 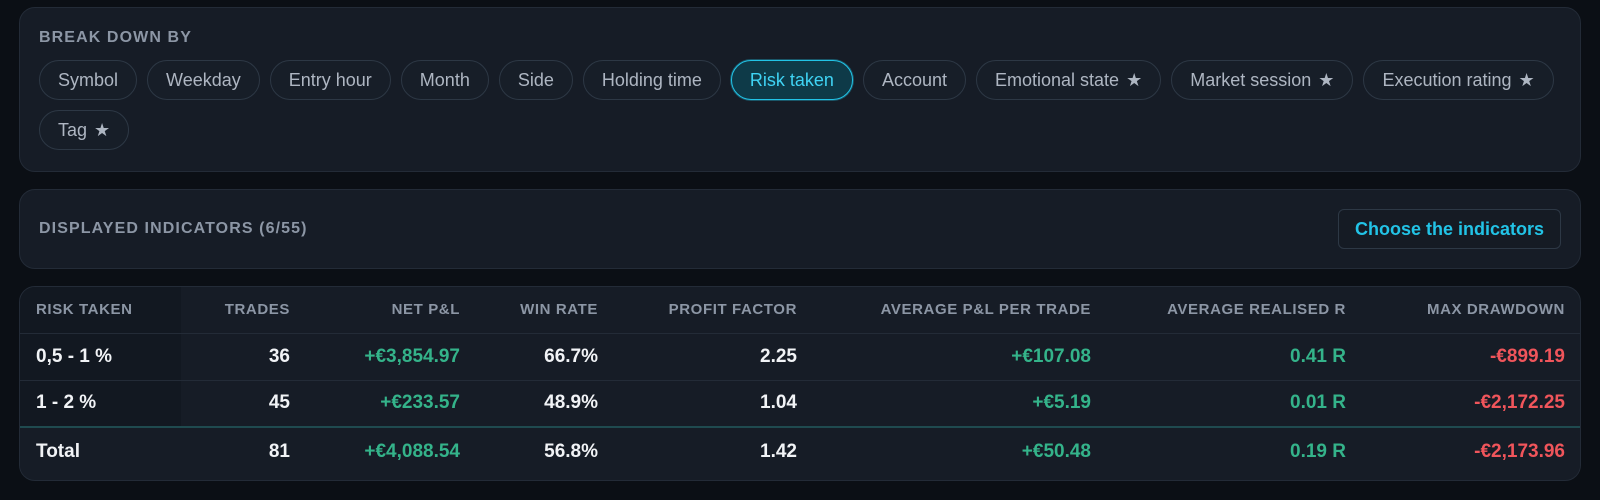 I want to click on cell-total-win-rate: 56.8%, so click(x=545, y=451).